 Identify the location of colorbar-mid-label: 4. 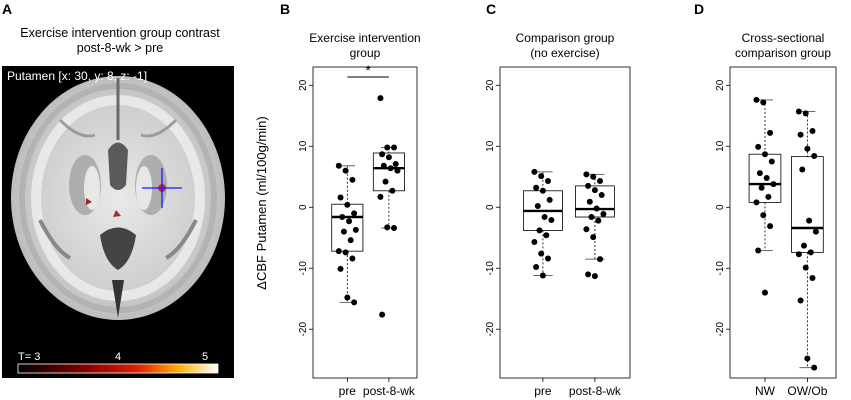
(118, 357).